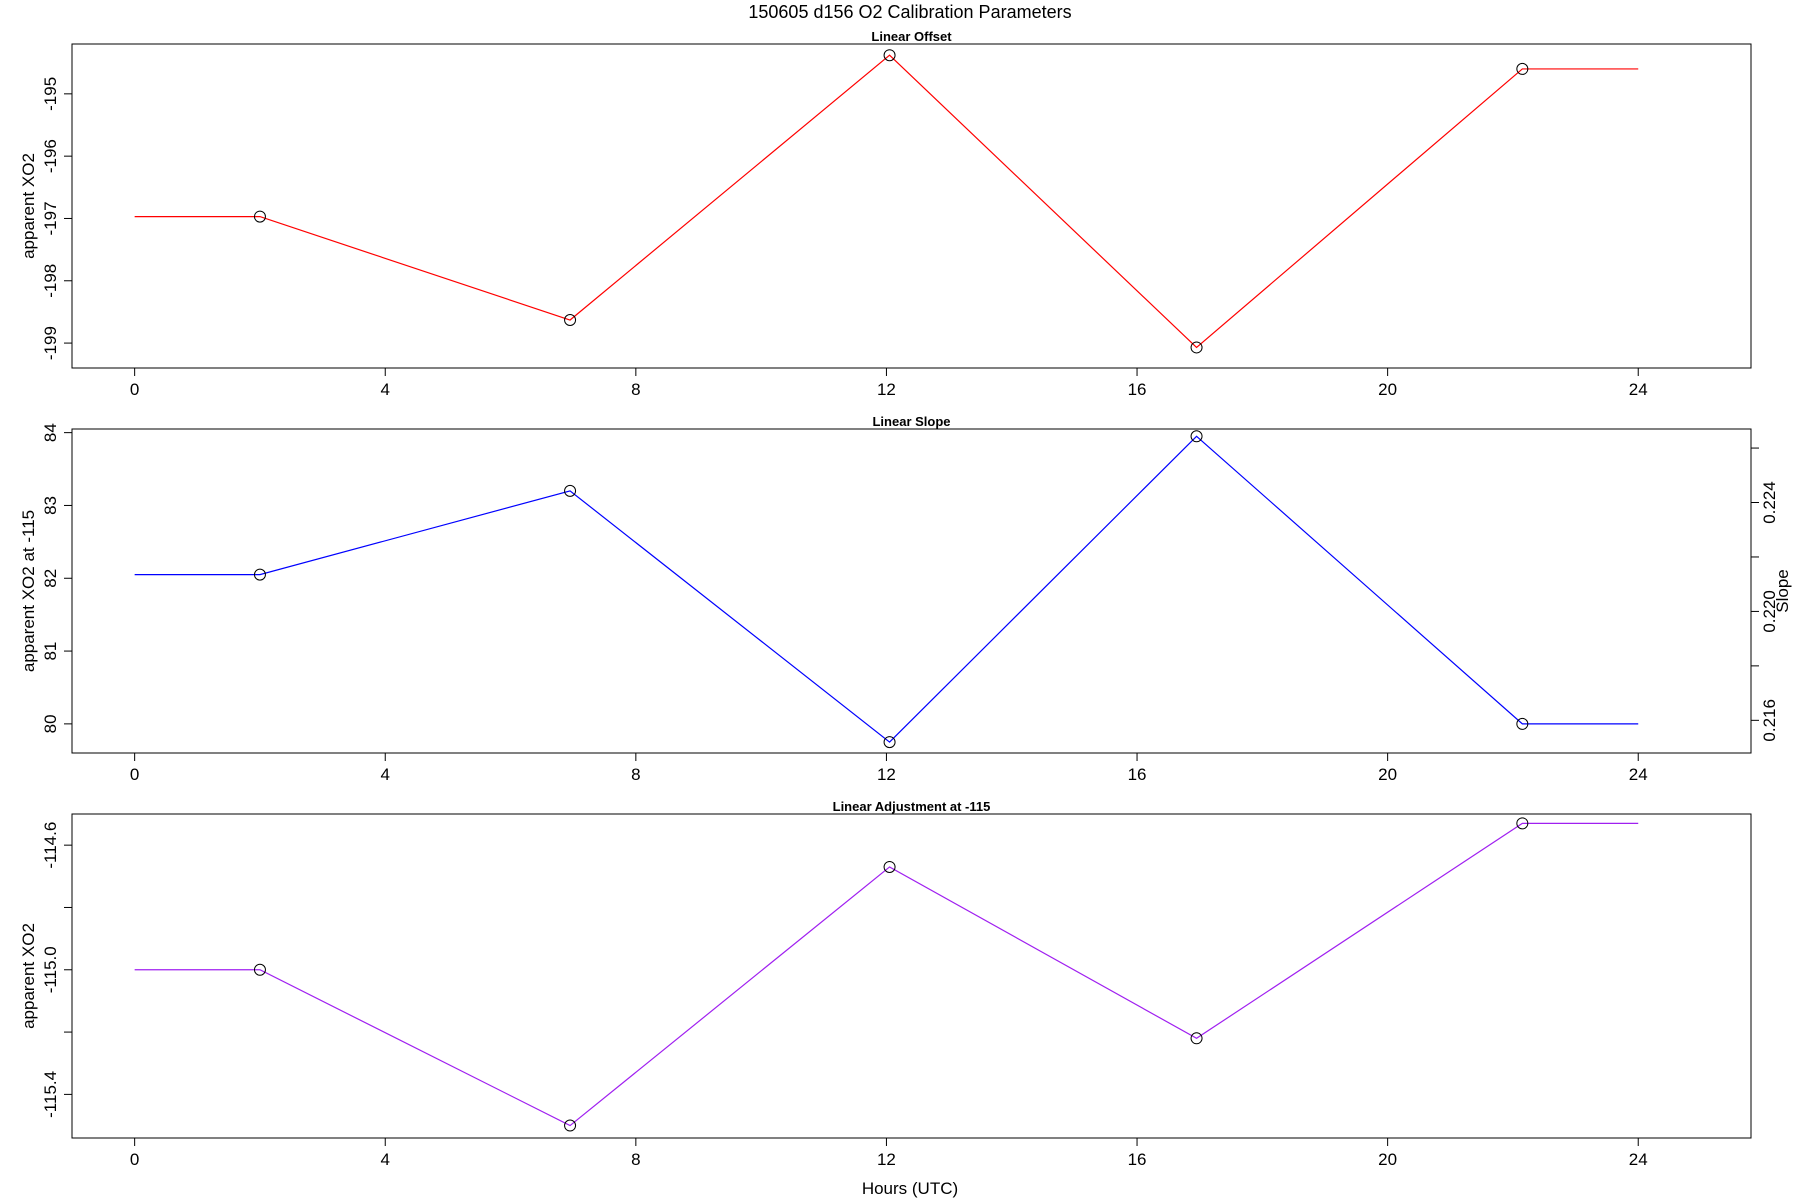 Image resolution: width=1800 pixels, height=1200 pixels. What do you see at coordinates (910, 1188) in the screenshot?
I see `x-axis-label: Hours (UTC)` at bounding box center [910, 1188].